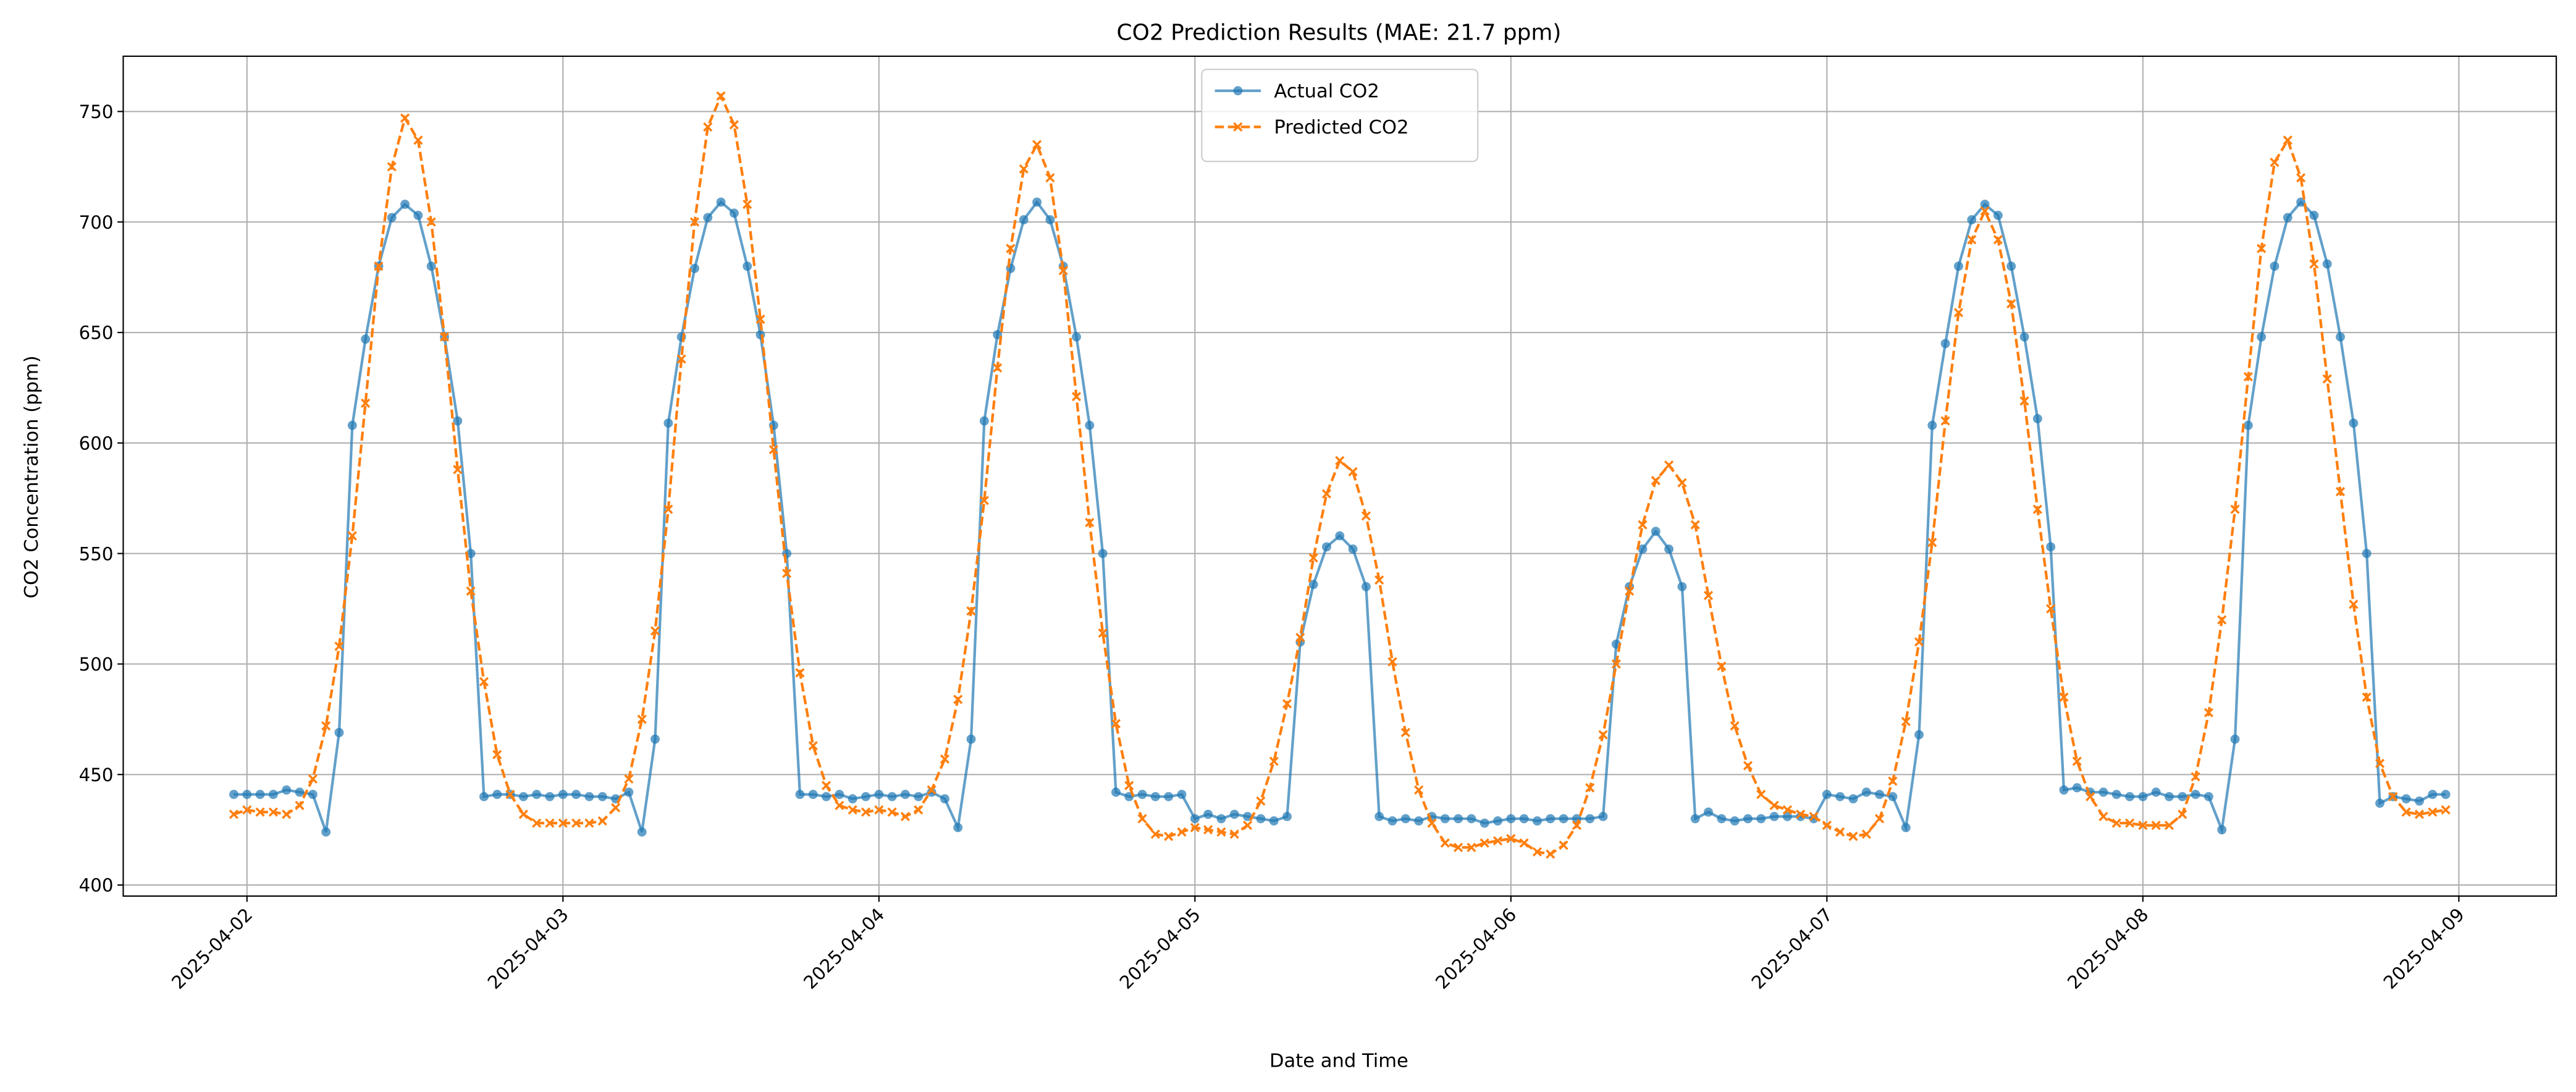 The width and height of the screenshot is (2576, 1092). What do you see at coordinates (96, 664) in the screenshot?
I see `y-tick-label: 500` at bounding box center [96, 664].